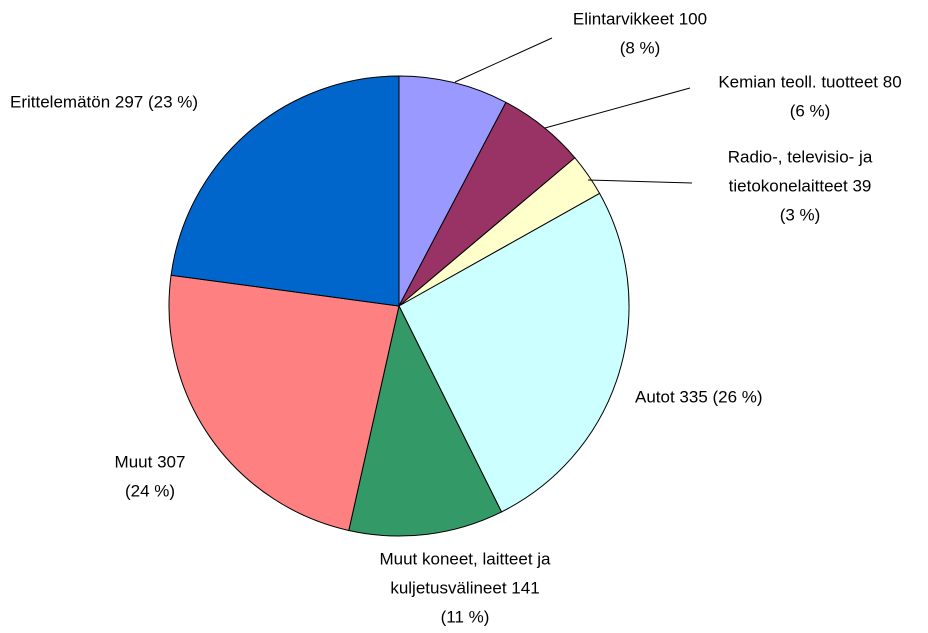 Image resolution: width=928 pixels, height=633 pixels. Describe the element at coordinates (150, 461) in the screenshot. I see `slice-label: Muut 307` at that location.